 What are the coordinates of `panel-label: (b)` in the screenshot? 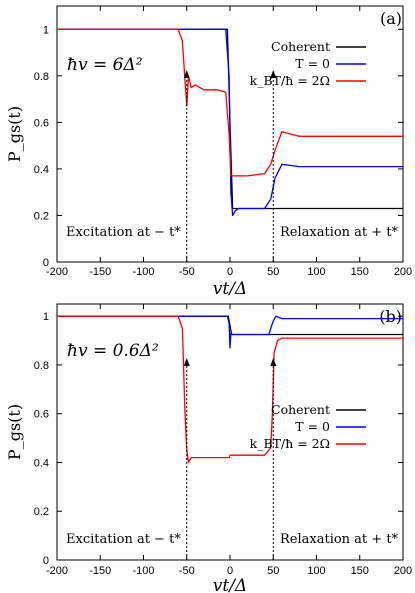 It's located at (390, 316).